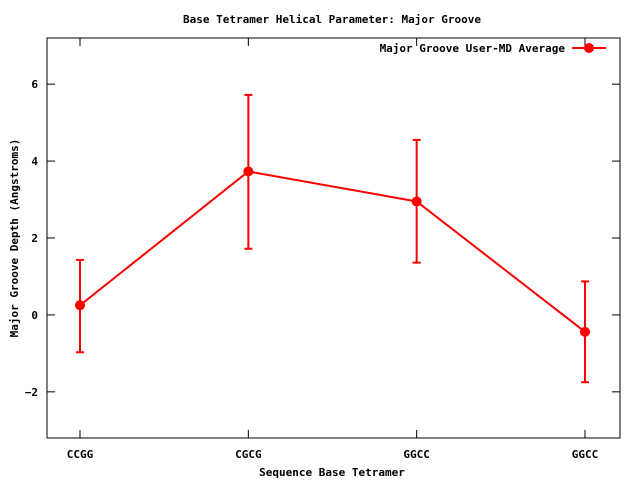  What do you see at coordinates (31, 392) in the screenshot?
I see `y-tick-label: −2` at bounding box center [31, 392].